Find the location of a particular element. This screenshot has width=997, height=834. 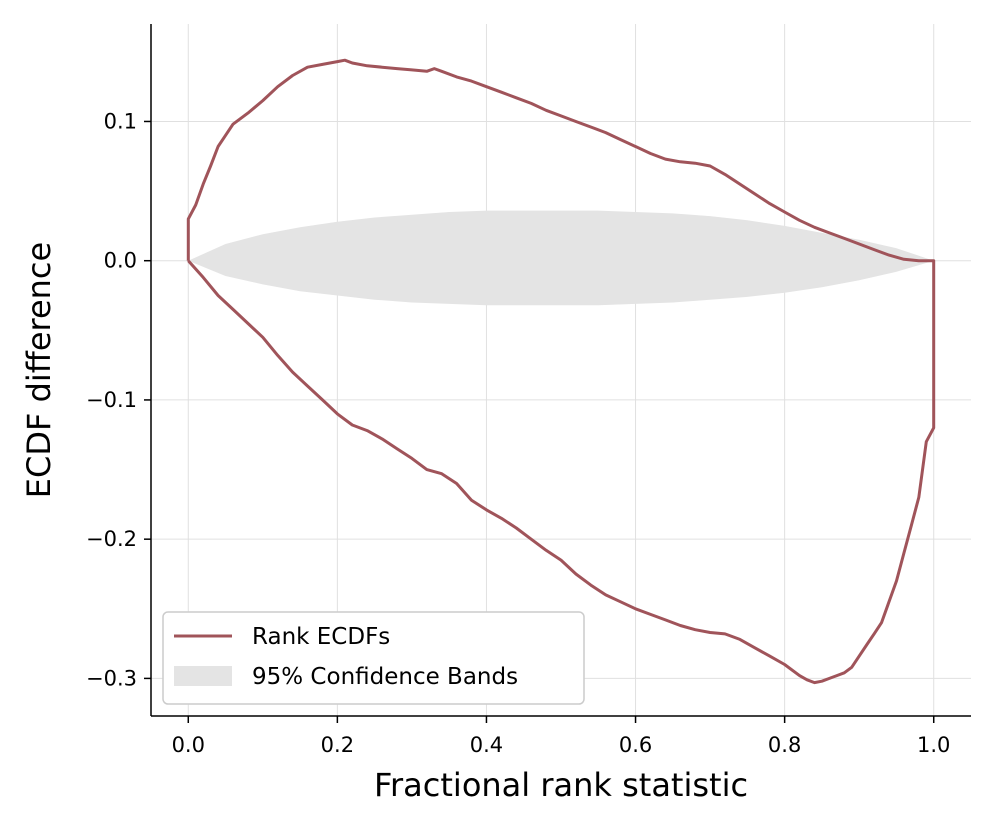

y-tick-labels: 0.1 0.0 −0.1 −0.2 −0.3 is located at coordinates (111, 399).